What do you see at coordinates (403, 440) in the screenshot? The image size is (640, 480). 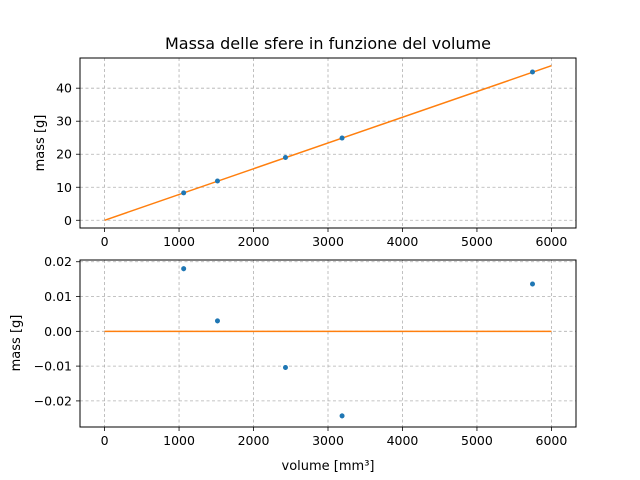 I see `bottom-x-tick-label: 4000` at bounding box center [403, 440].